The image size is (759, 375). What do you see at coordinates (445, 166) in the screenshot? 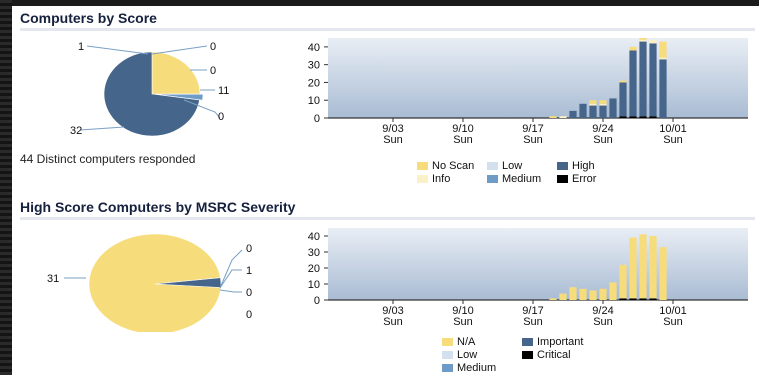
I see `legend-item-noscan: No Scan` at bounding box center [445, 166].